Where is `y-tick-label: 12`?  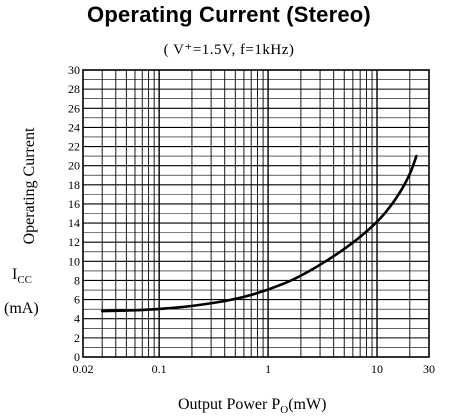
y-tick-label: 12 is located at coordinates (74, 242).